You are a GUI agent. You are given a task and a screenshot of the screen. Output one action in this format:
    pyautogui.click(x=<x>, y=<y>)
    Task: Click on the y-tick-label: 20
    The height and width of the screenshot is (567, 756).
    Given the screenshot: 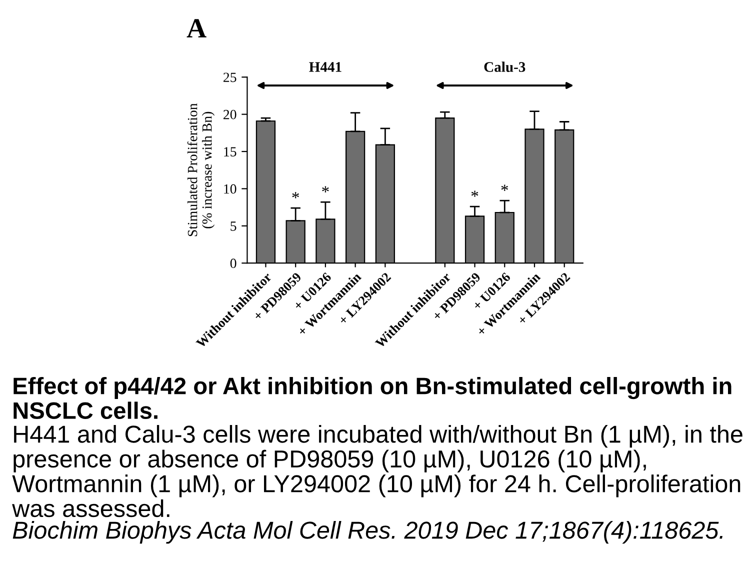 What is the action you would take?
    pyautogui.click(x=230, y=115)
    